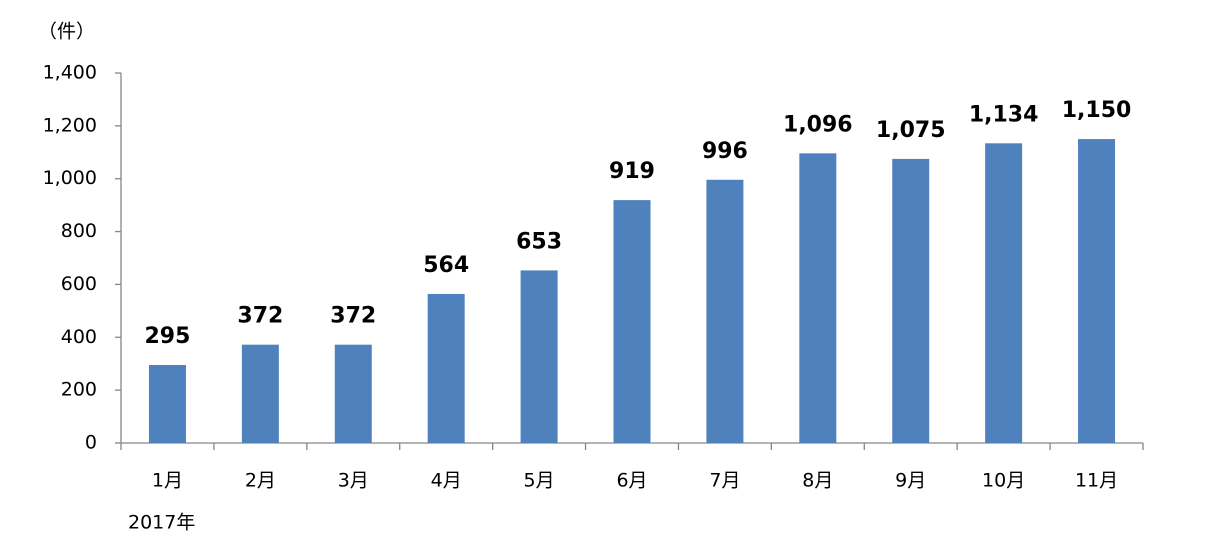  I want to click on y-tick-label: 800, so click(79, 231).